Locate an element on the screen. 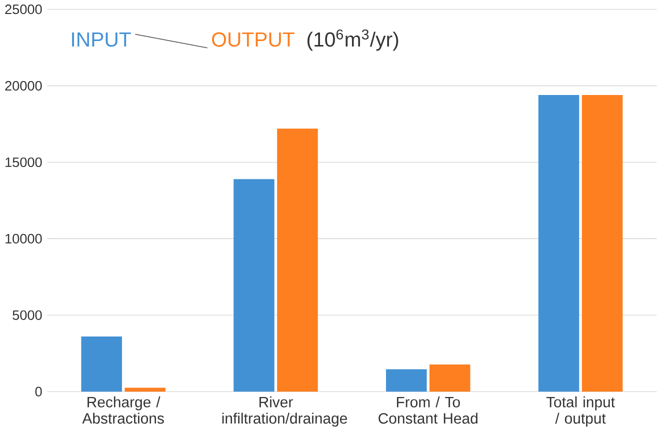  y-tick-label: 25000 is located at coordinates (23, 9).